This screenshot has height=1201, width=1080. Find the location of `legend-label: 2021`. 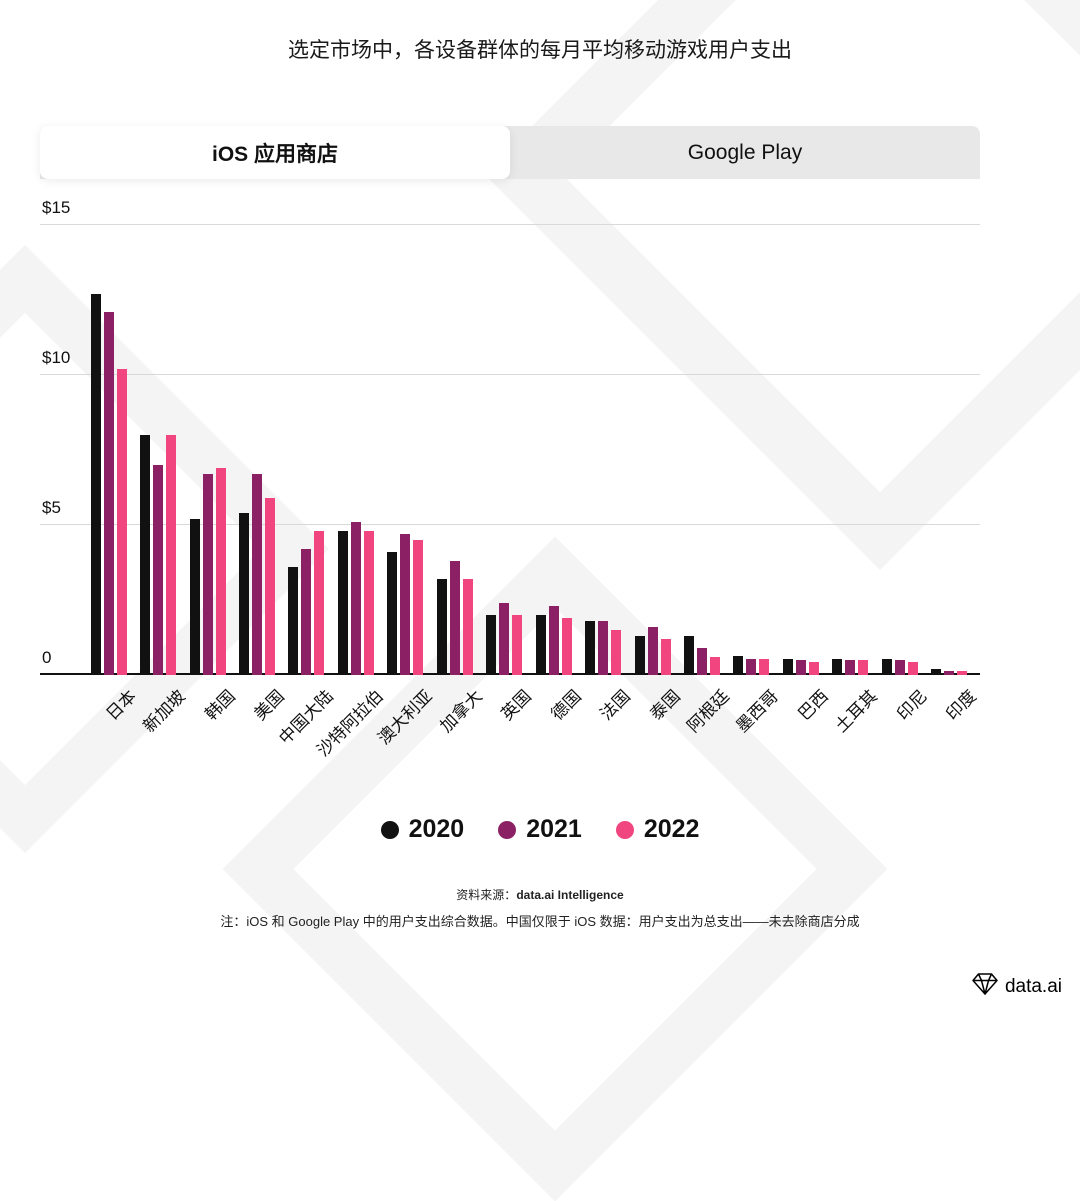

legend-label: 2021 is located at coordinates (554, 829).